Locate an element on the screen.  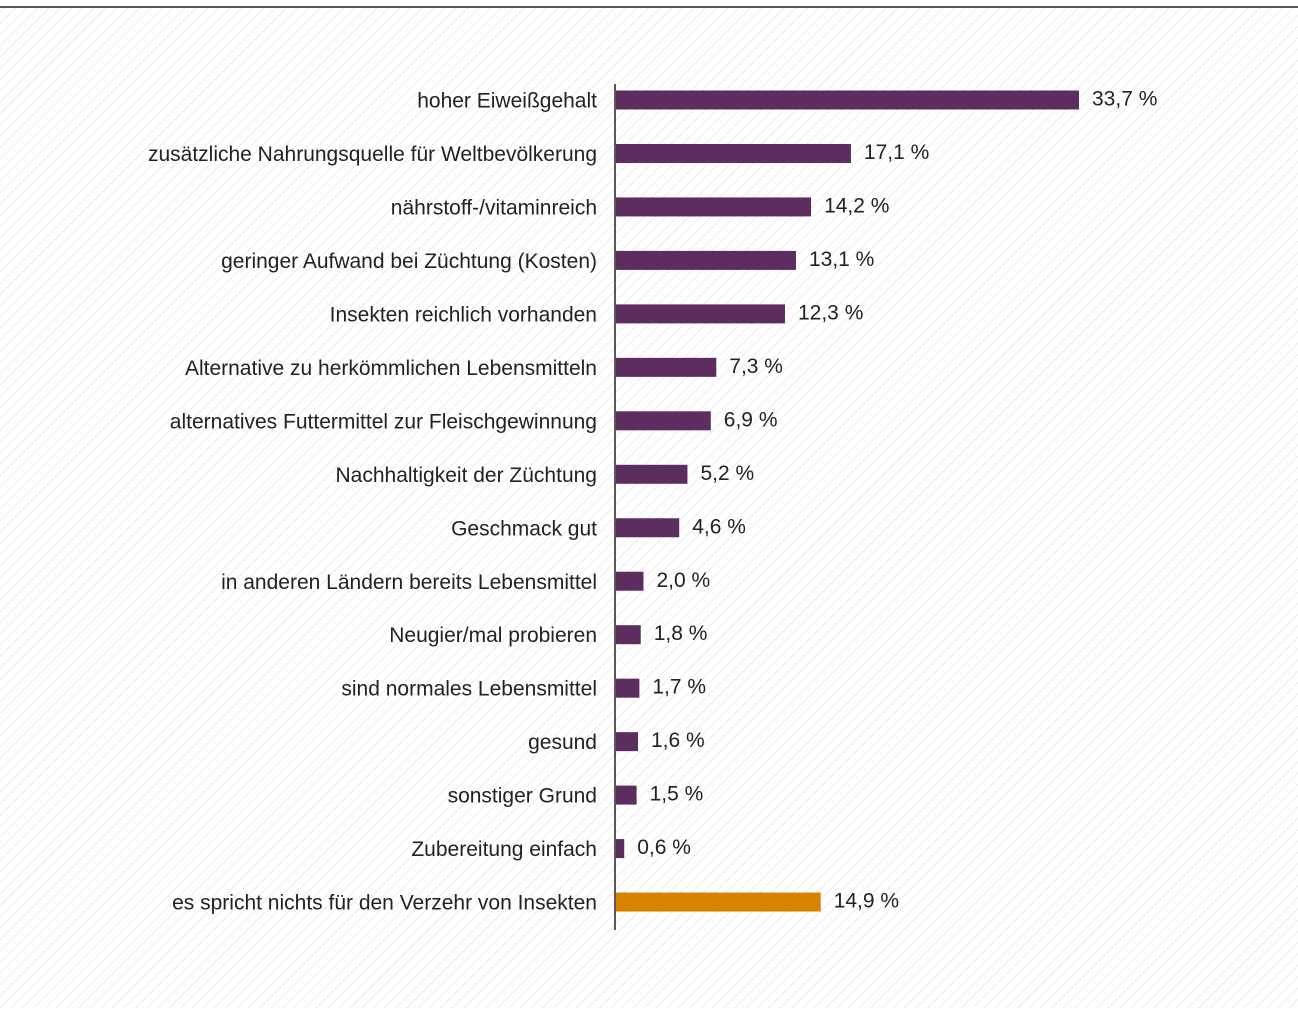
category-label: Zubereitung einfach is located at coordinates (504, 849).